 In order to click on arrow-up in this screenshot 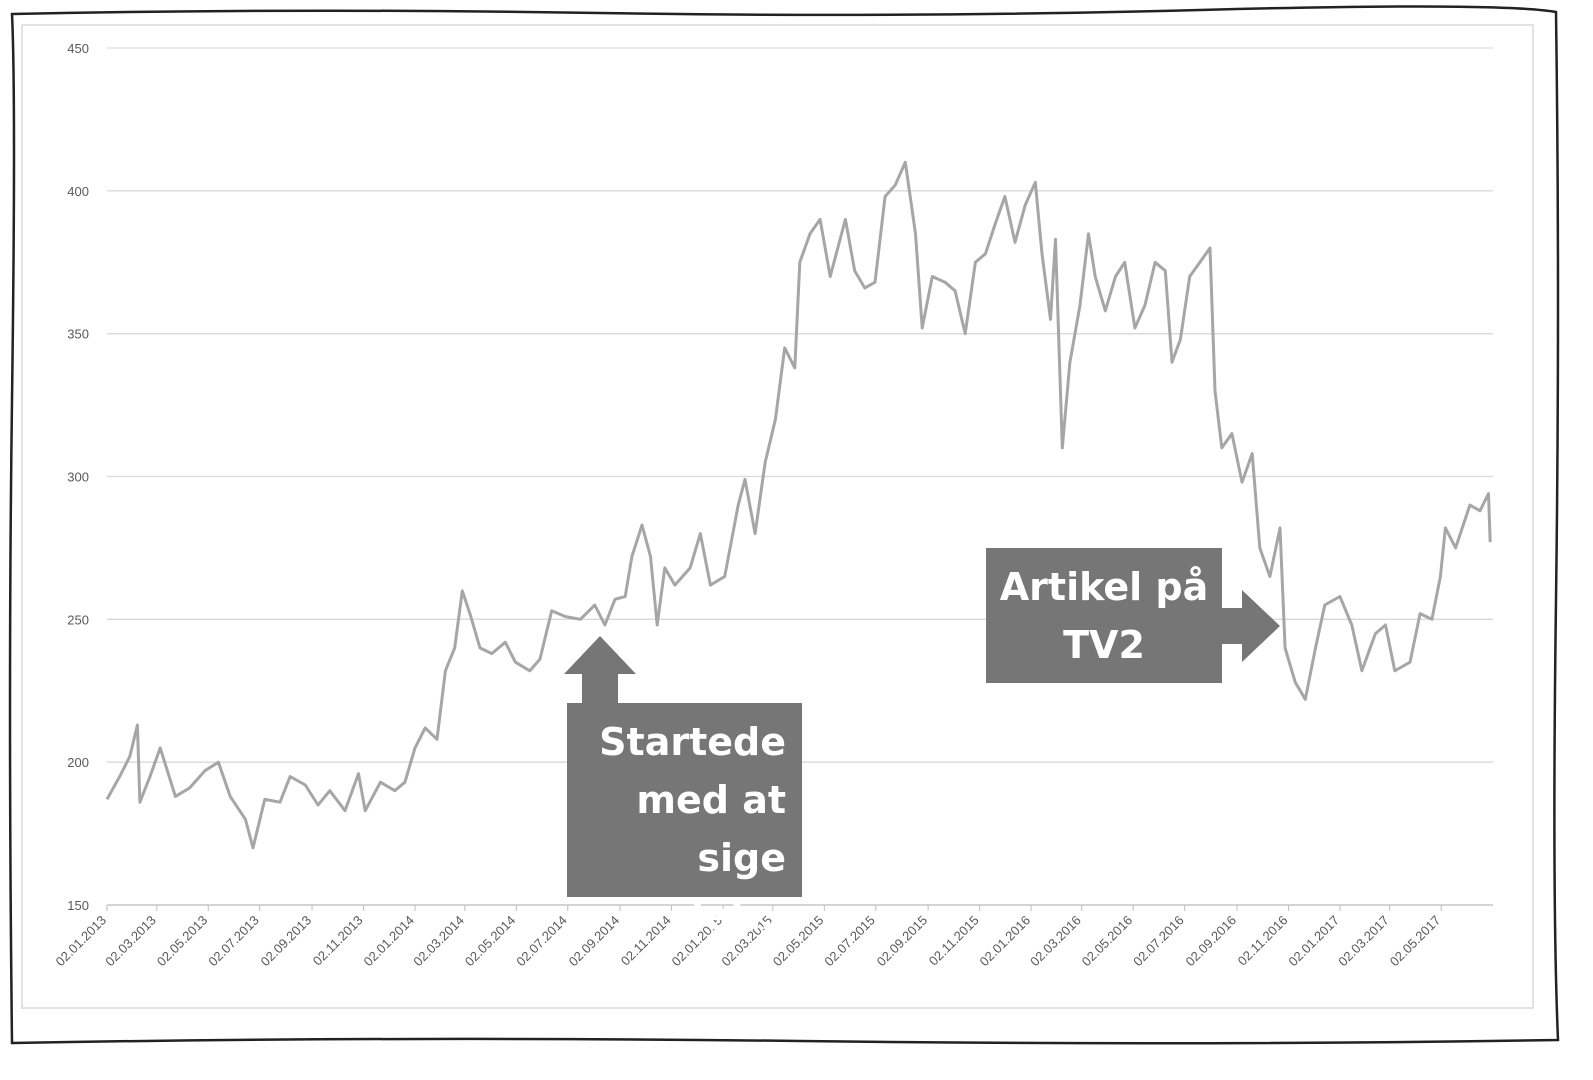, I will do `click(600, 671)`.